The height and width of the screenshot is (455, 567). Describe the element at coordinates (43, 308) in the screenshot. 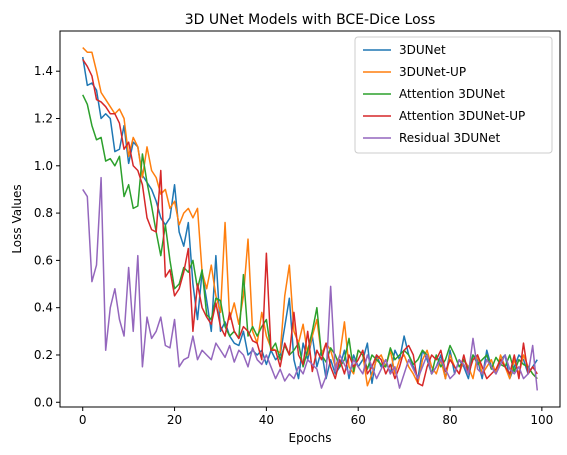

I see `y-tick-label: 0.4` at that location.